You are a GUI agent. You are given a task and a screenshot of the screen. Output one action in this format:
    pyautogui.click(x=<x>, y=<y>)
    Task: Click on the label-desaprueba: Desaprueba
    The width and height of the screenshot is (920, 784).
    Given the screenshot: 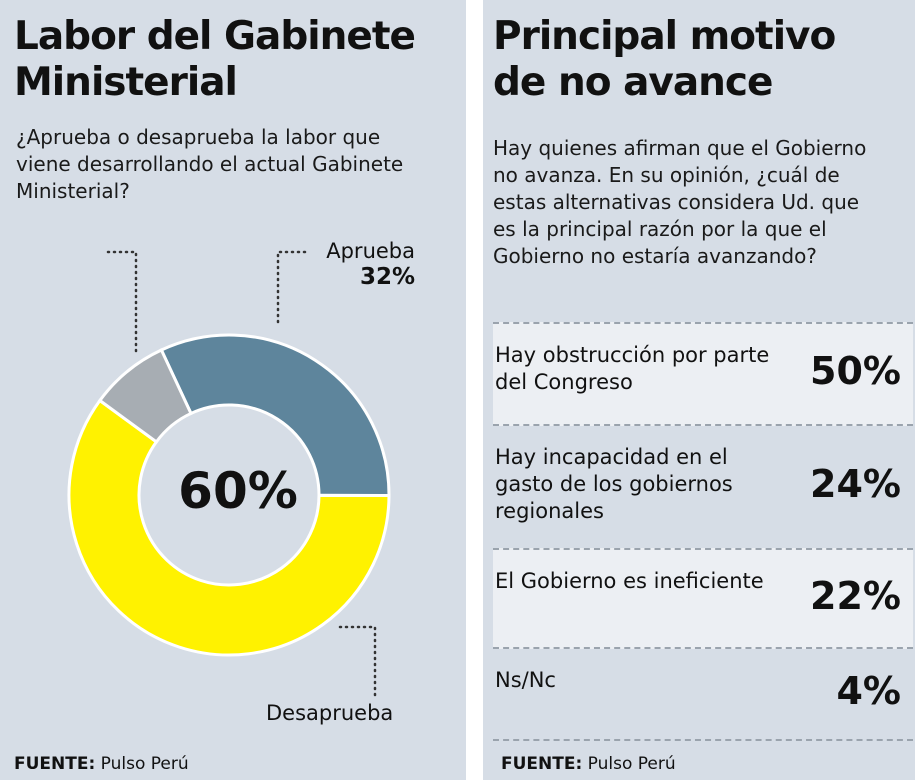 What is the action you would take?
    pyautogui.click(x=330, y=713)
    